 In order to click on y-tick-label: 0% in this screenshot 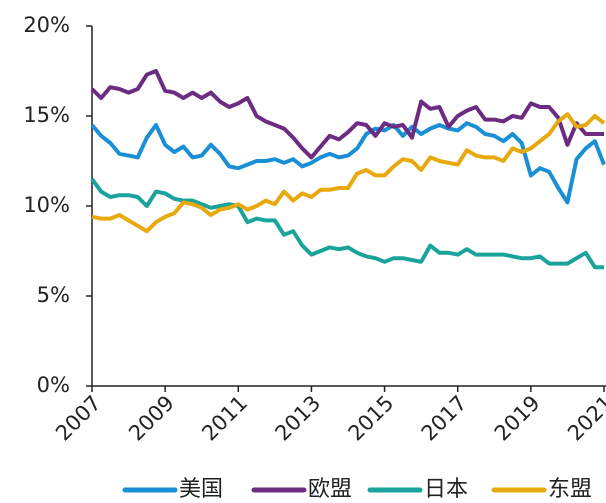, I will do `click(53, 385)`.